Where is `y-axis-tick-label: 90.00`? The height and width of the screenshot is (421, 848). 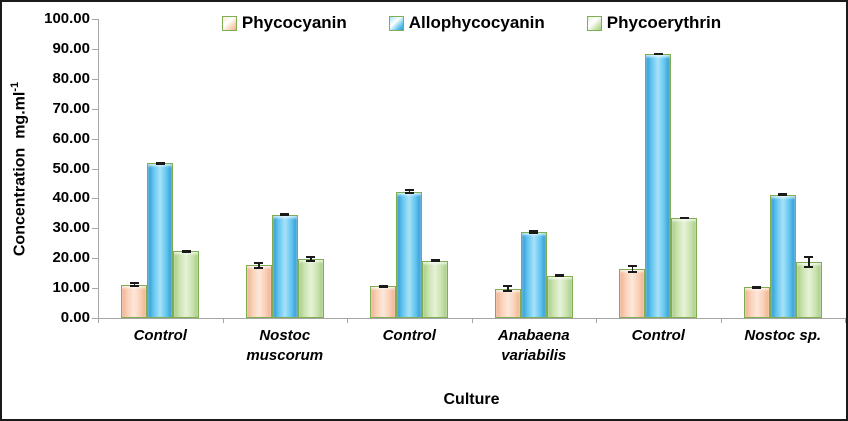
y-axis-tick-label: 90.00 is located at coordinates (71, 48).